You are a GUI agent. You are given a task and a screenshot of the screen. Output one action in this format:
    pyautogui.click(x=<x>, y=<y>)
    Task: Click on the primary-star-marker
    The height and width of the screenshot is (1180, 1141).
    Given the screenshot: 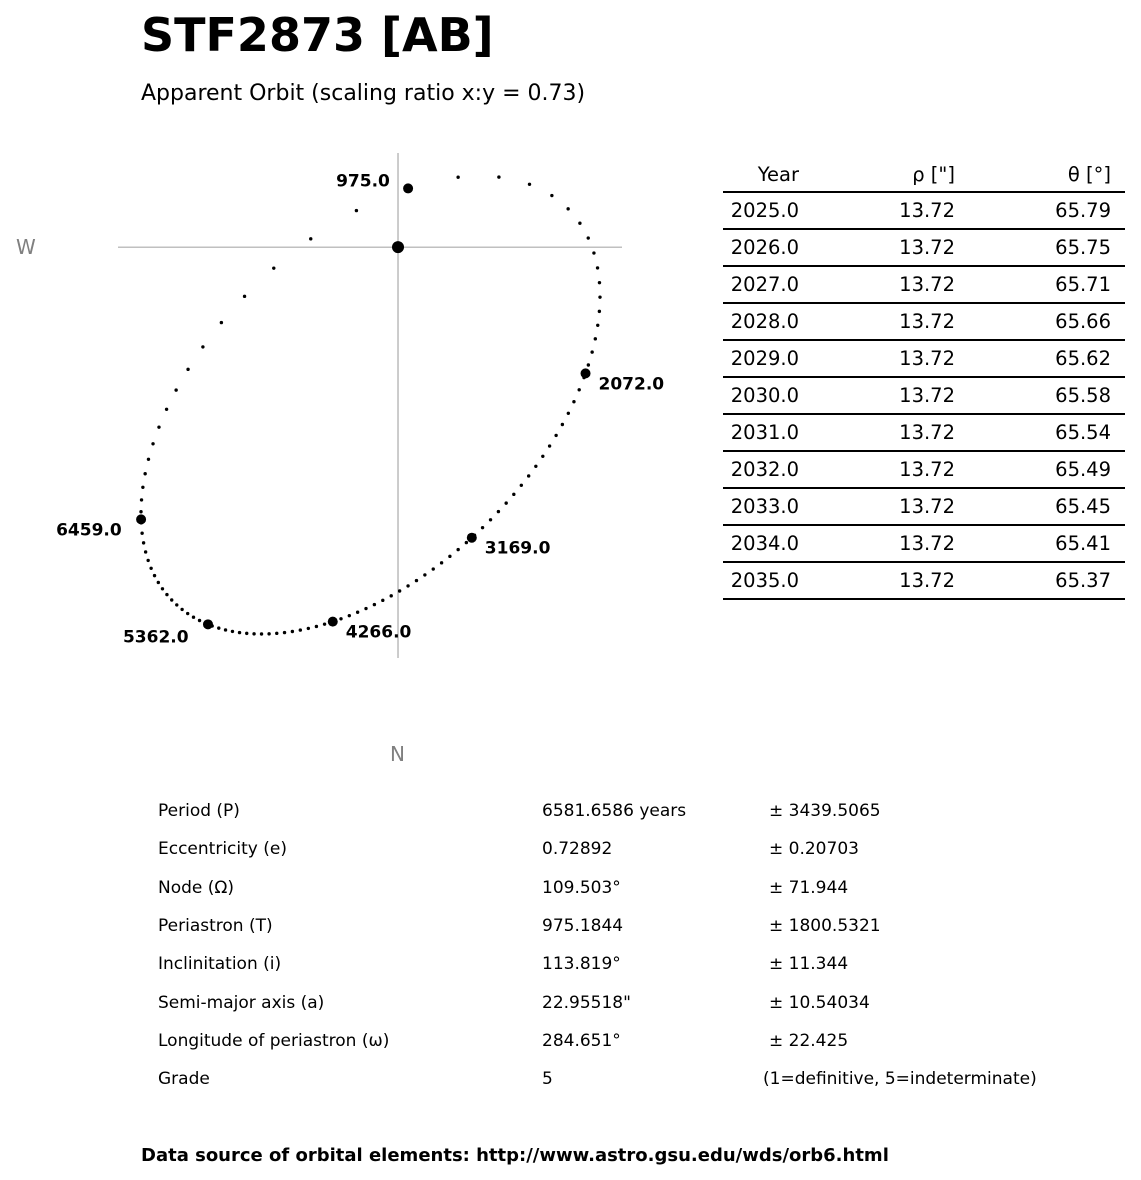 What is the action you would take?
    pyautogui.click(x=398, y=247)
    